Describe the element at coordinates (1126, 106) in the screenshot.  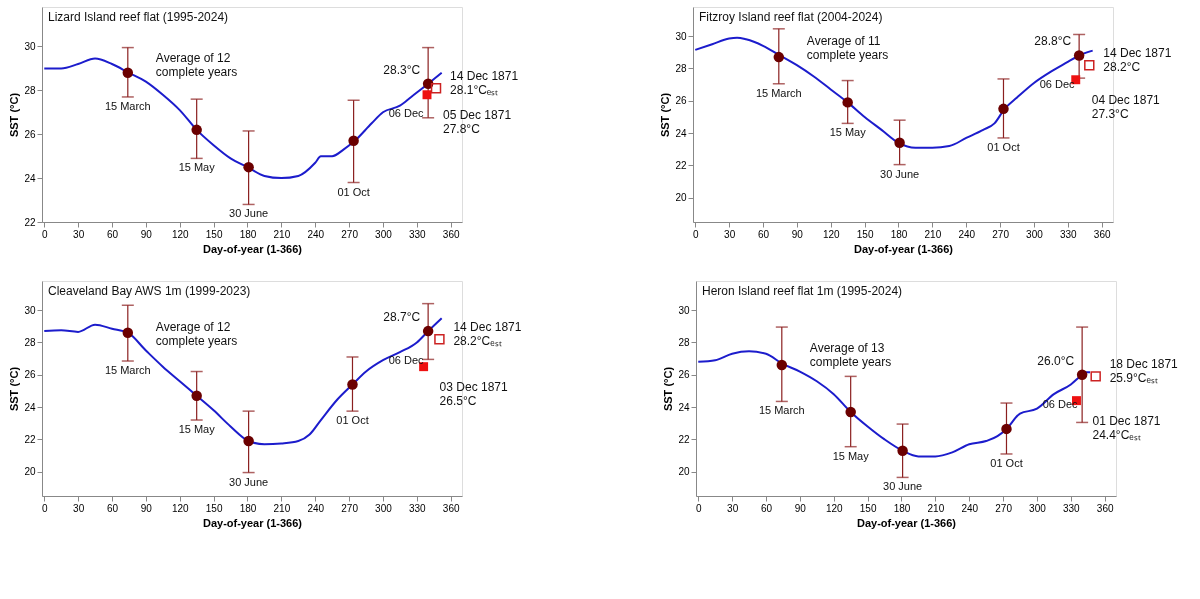
I see `annotation: 04 Dec 1871 27.3°C` at that location.